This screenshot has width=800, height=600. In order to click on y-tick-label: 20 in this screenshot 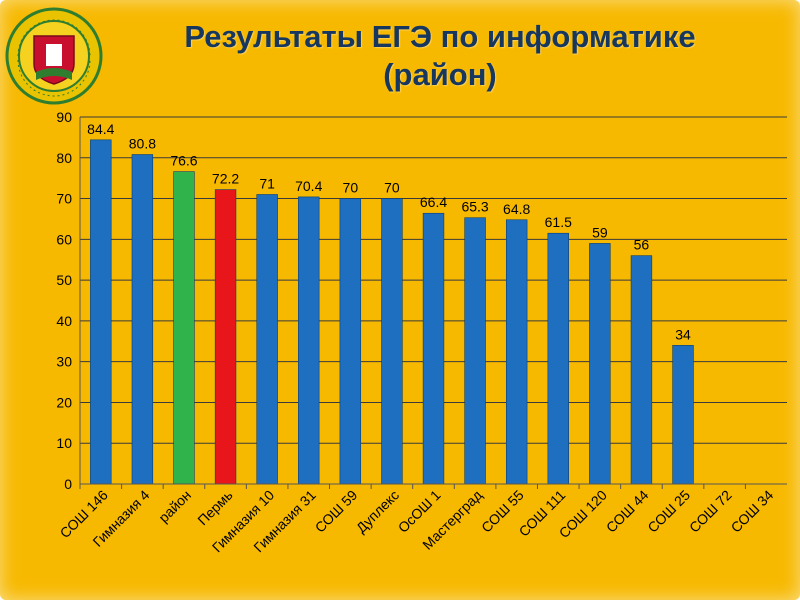, I will do `click(64, 402)`.